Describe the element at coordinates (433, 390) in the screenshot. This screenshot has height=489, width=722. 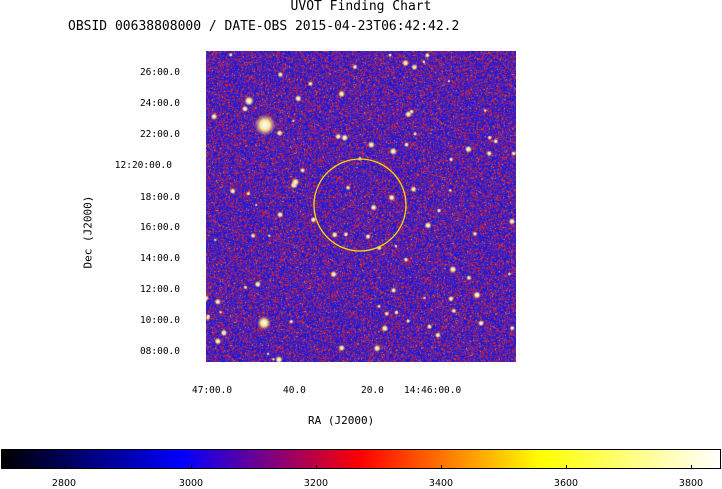
I see `ra-tick-label: 14:46:00.0` at that location.